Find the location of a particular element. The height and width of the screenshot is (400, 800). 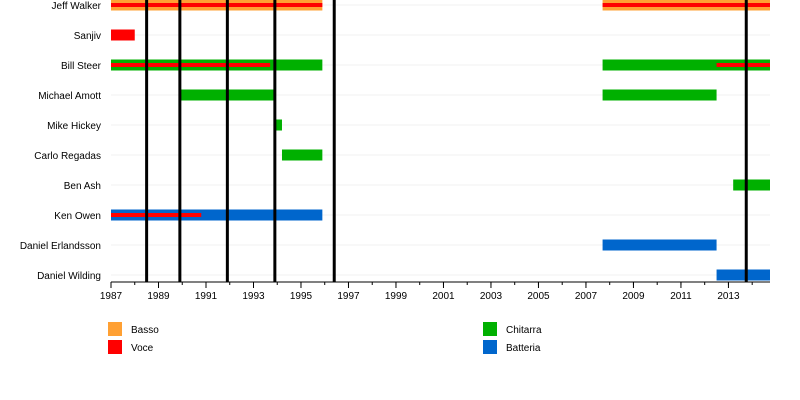

x-tick-label-1991: 1991 is located at coordinates (206, 296).